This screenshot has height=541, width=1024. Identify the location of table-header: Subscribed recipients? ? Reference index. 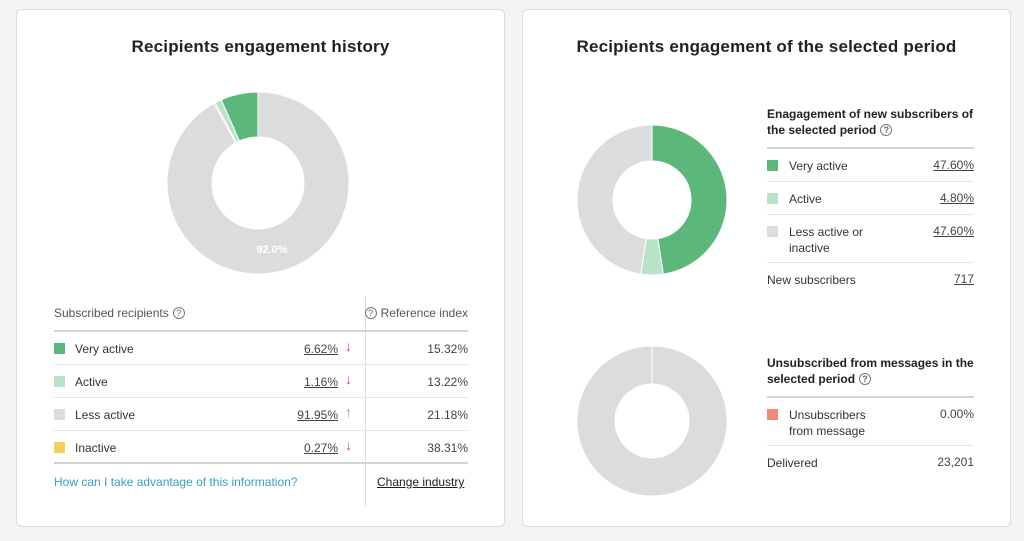
(261, 314).